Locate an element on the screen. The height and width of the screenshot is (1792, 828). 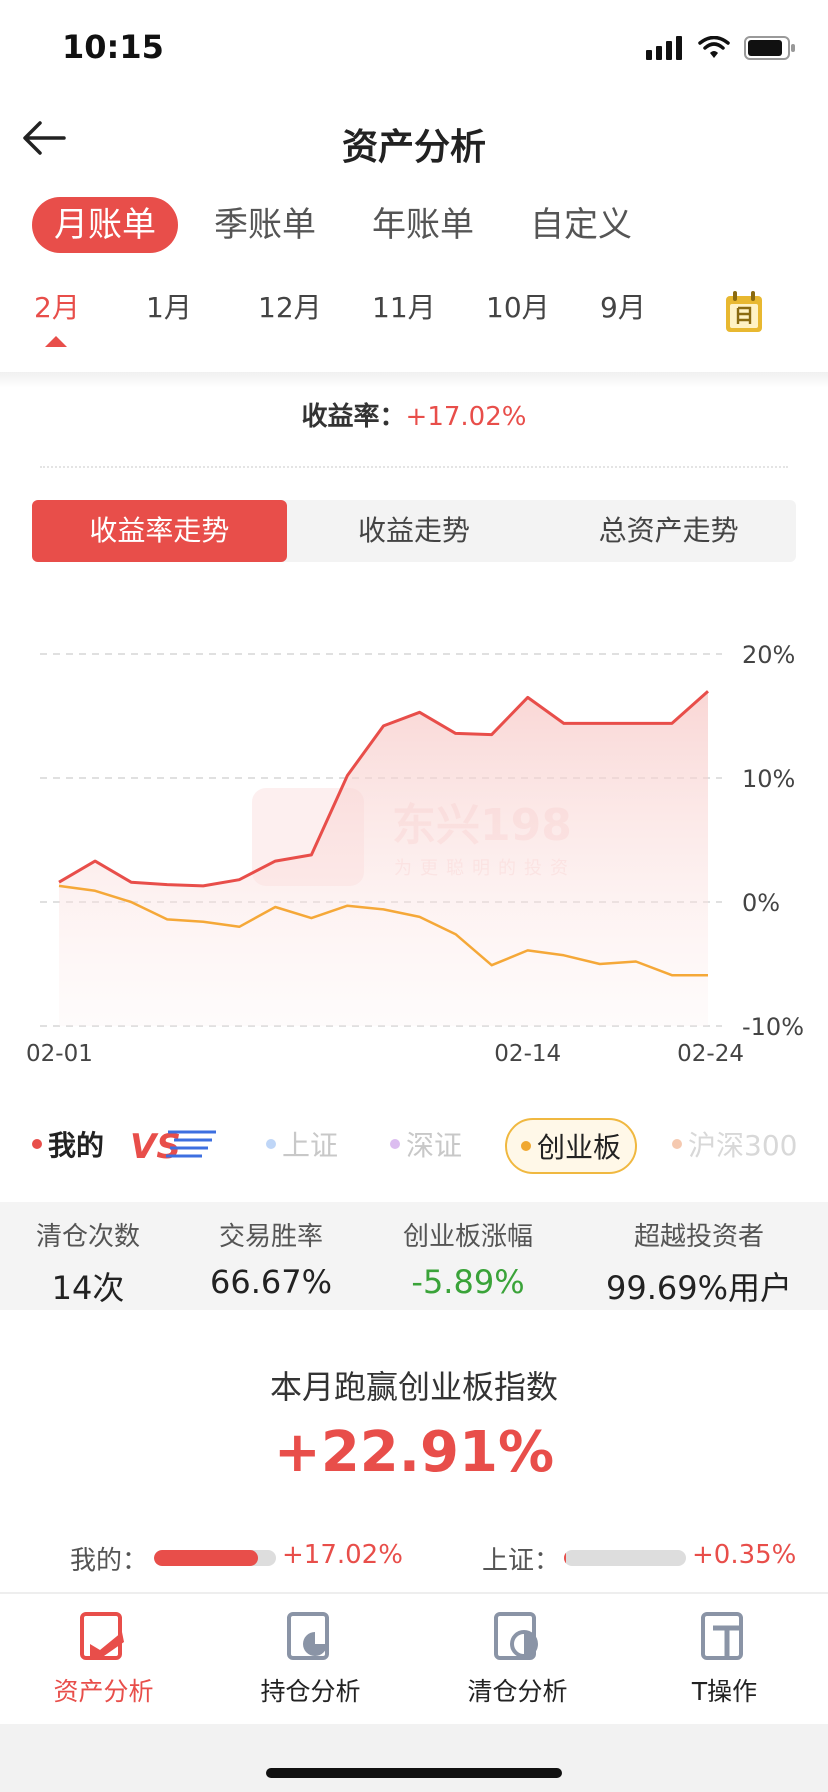
tabbar-t-trading: T操作 is located at coordinates (724, 1659).